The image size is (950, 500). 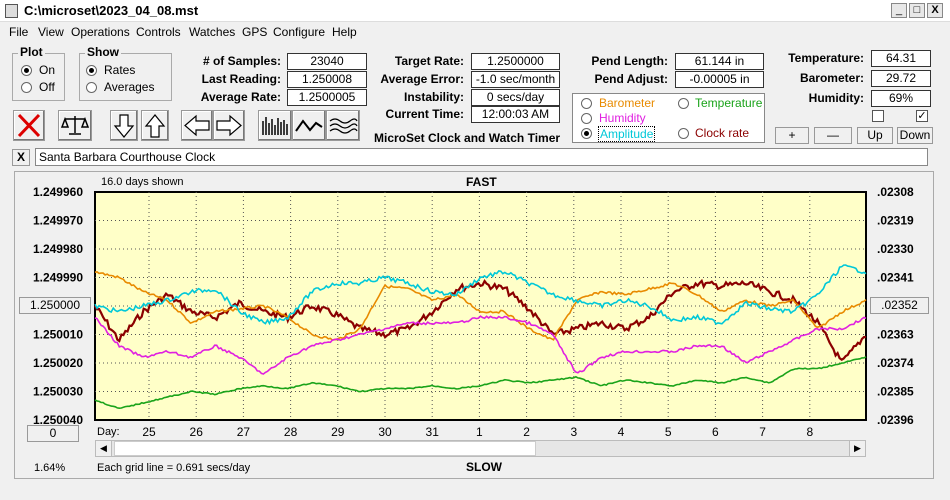 What do you see at coordinates (344, 32) in the screenshot?
I see `menu-help: Help` at bounding box center [344, 32].